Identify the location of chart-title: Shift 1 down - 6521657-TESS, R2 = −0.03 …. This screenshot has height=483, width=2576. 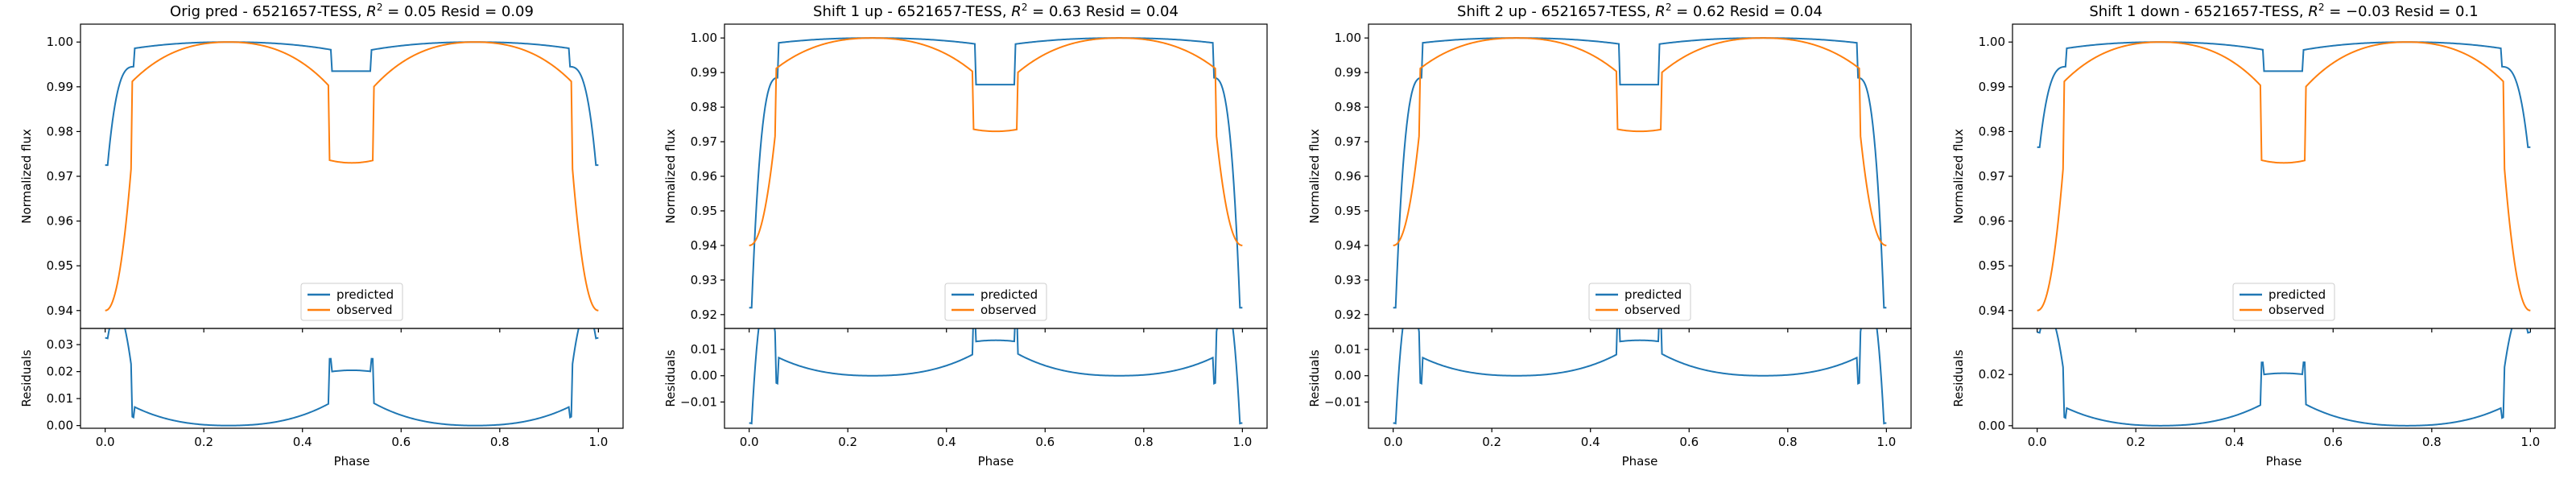
(2283, 11).